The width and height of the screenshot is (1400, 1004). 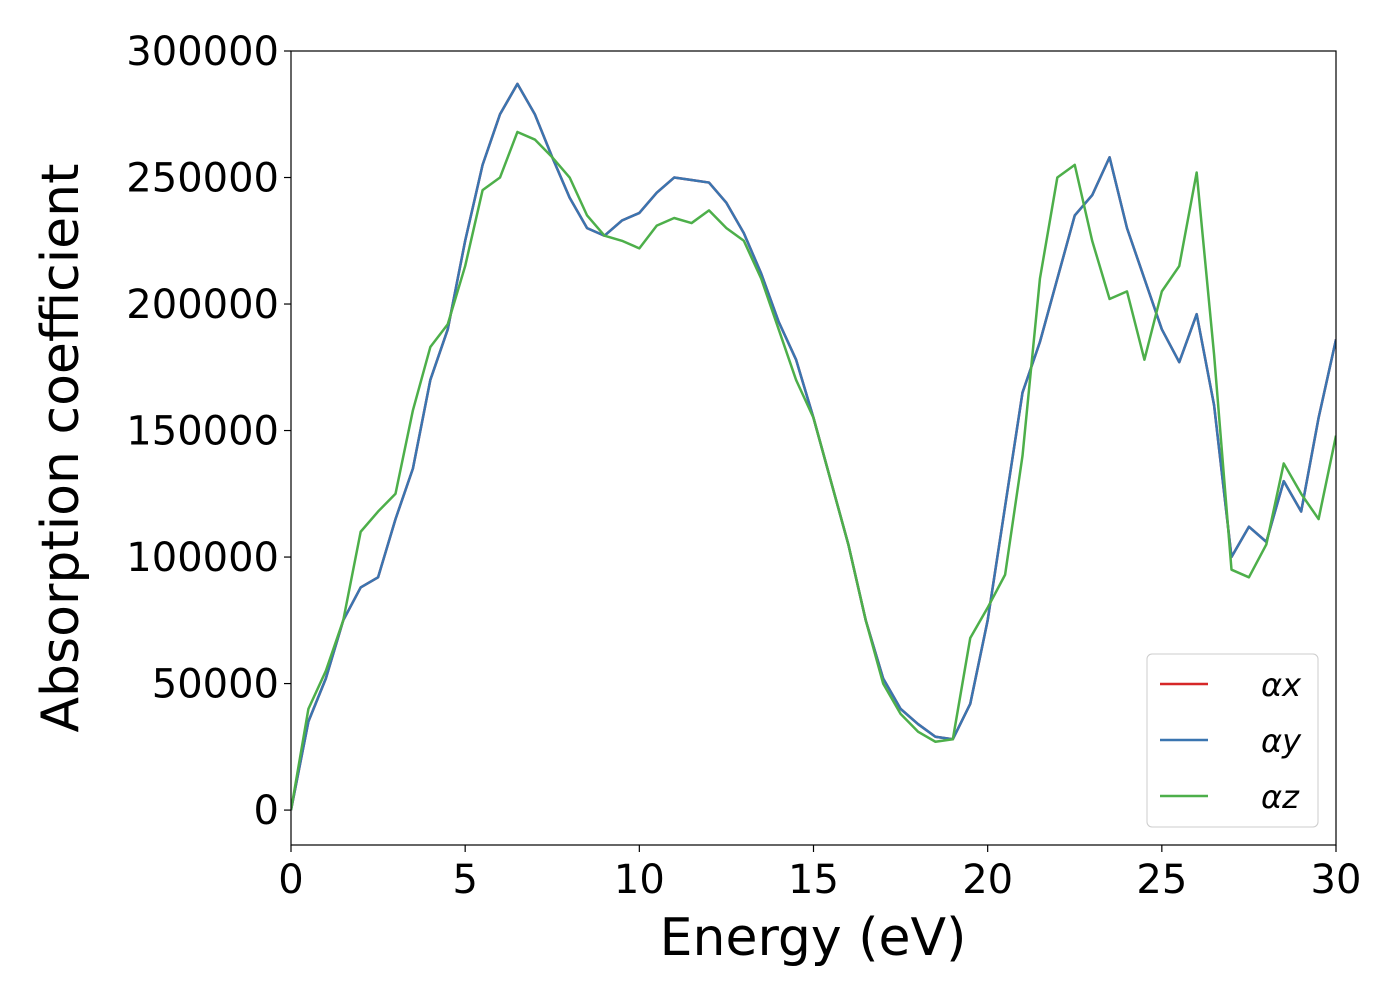 I want to click on y-tick-label: 300000, so click(x=202, y=52).